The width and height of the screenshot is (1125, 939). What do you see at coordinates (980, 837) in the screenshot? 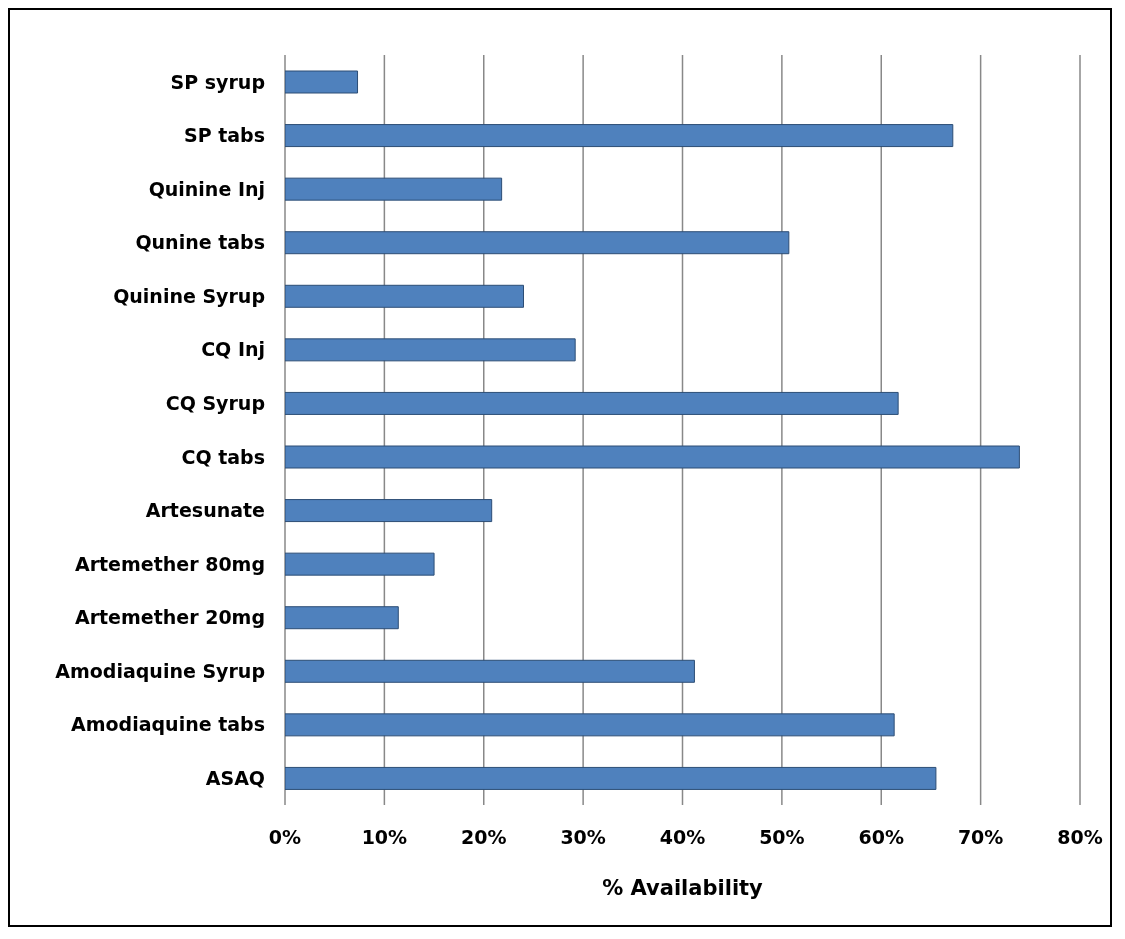
I see `x-tick-label: 70%` at bounding box center [980, 837].